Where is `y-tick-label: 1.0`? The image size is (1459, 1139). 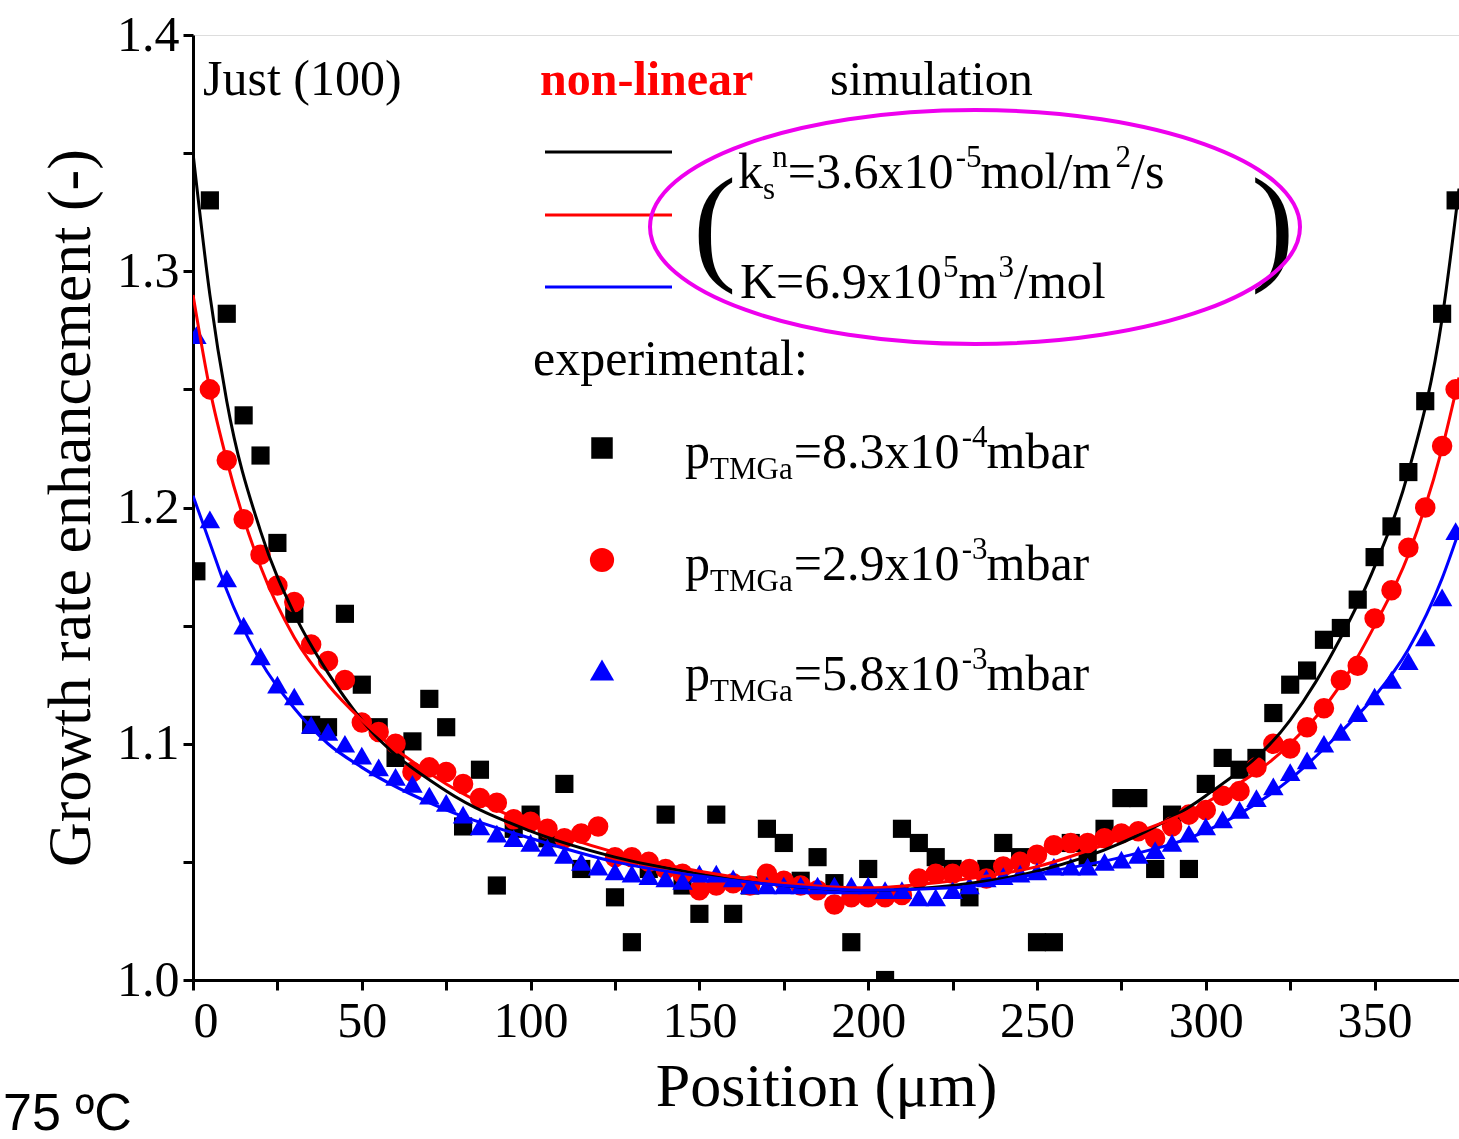
y-tick-label: 1.0 is located at coordinates (148, 978).